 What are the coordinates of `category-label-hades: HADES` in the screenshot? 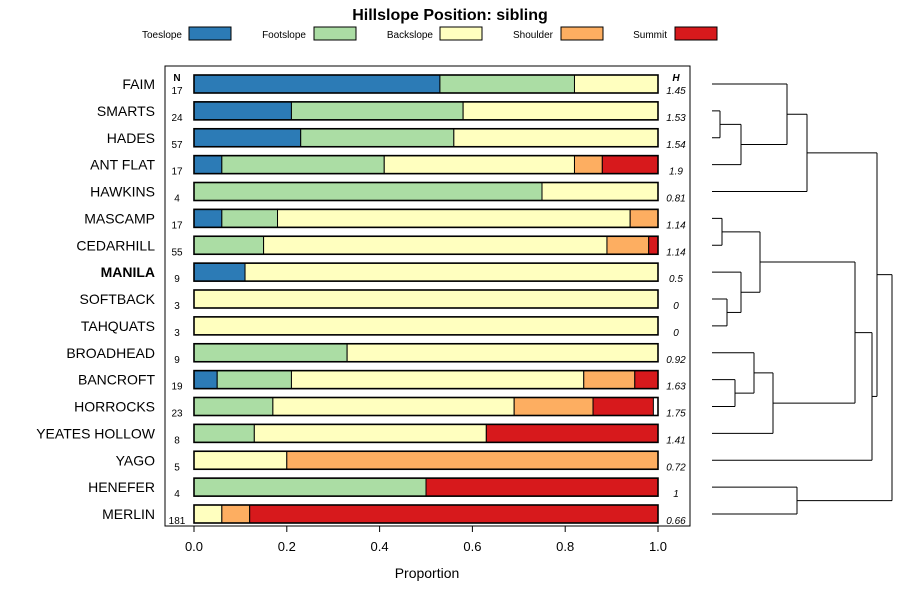 It's located at (131, 138).